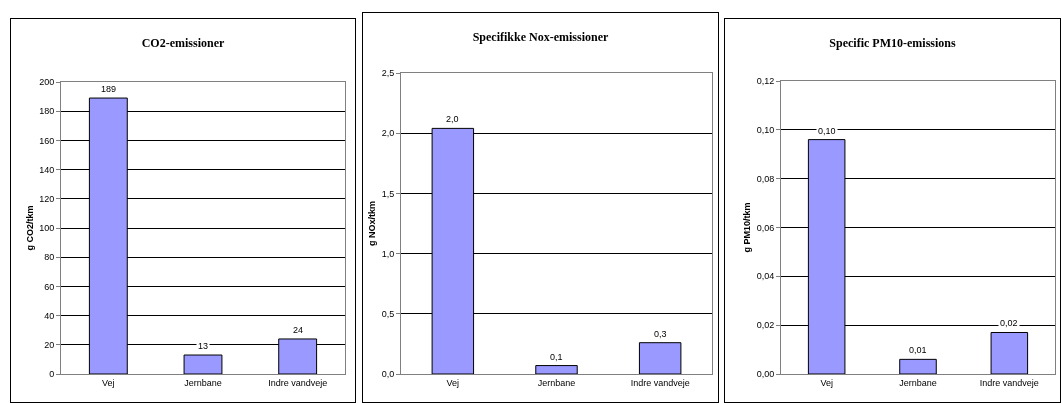  I want to click on y-tick-label: 0,12, so click(765, 81).